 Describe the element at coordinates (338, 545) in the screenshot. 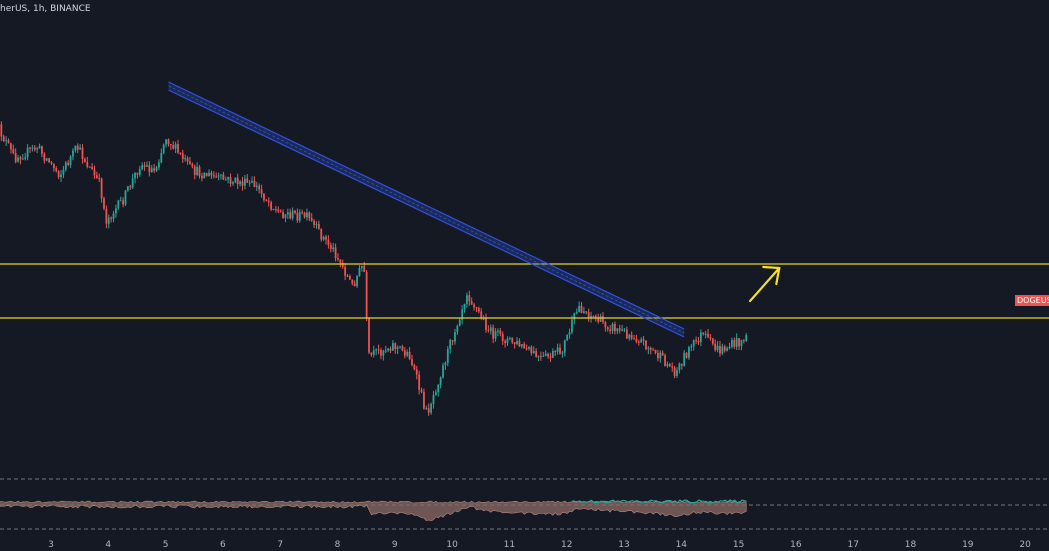

I see `x-tick-label: 8` at that location.